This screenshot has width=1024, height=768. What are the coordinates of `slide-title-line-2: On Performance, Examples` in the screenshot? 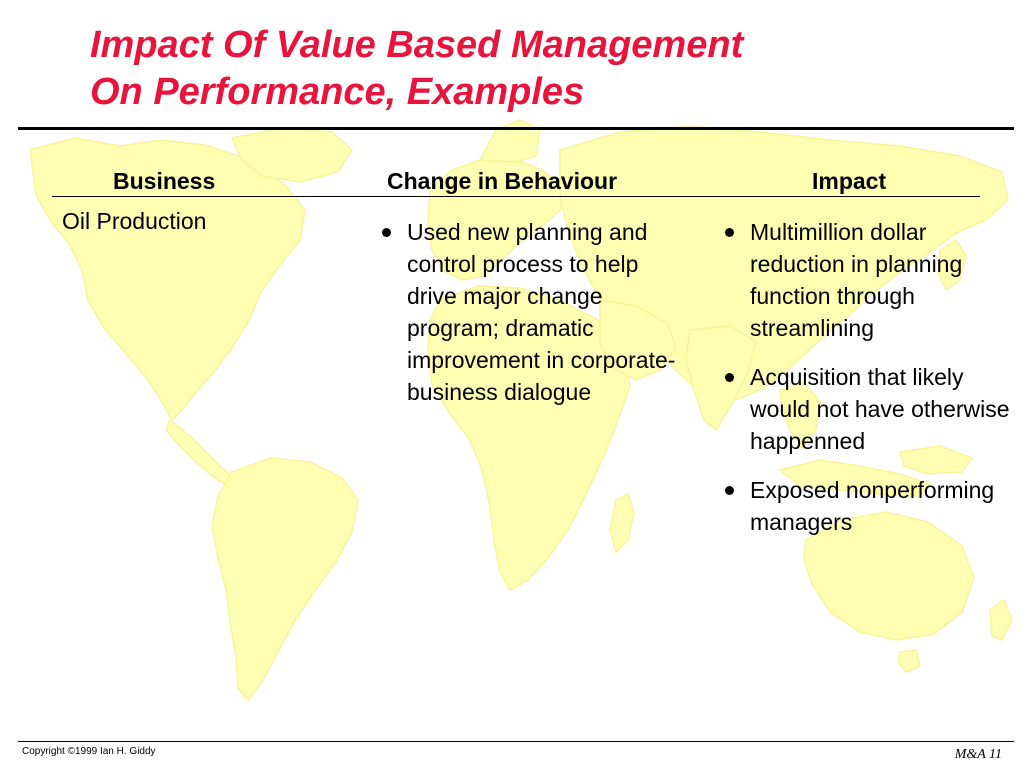 It's located at (337, 92).